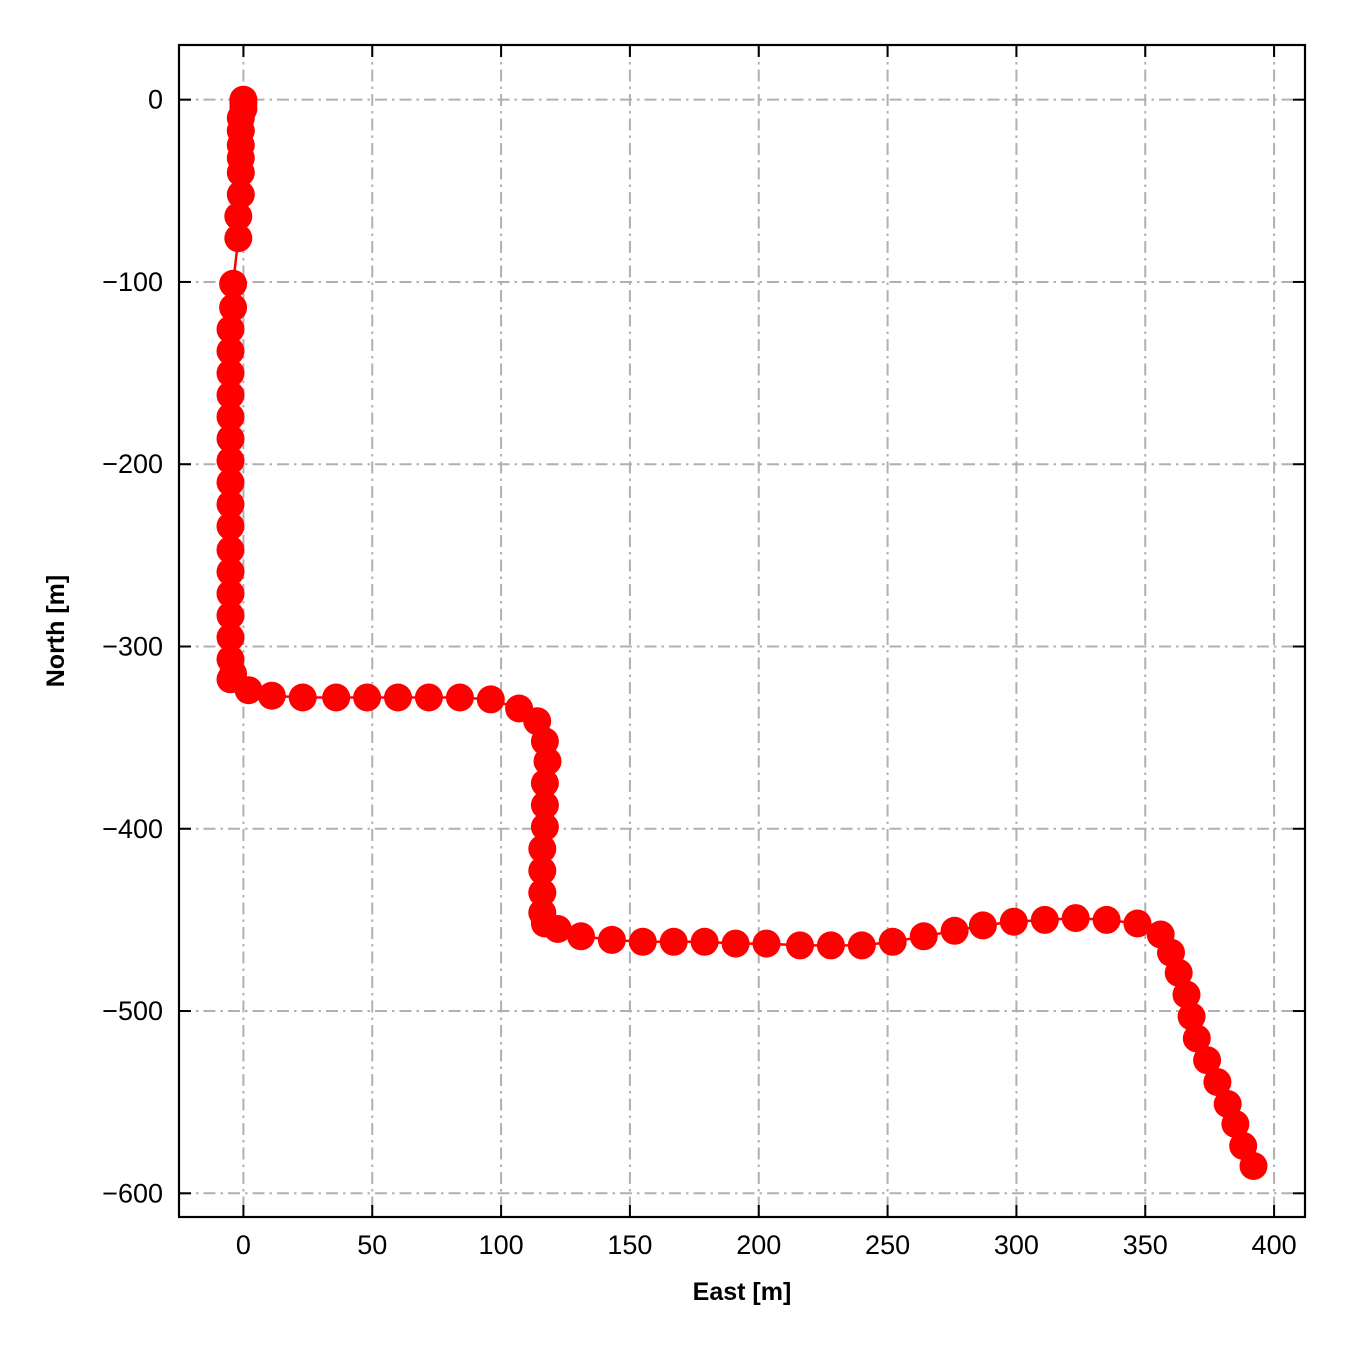  Describe the element at coordinates (132, 646) in the screenshot. I see `y-tick-label: −300` at that location.